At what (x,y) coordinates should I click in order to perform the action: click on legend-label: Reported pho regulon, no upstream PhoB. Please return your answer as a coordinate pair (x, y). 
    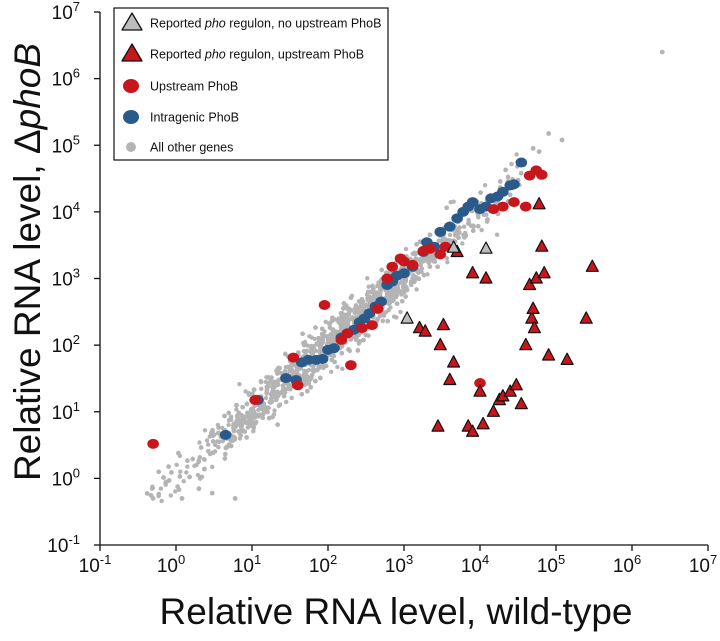
    Looking at the image, I should click on (265, 24).